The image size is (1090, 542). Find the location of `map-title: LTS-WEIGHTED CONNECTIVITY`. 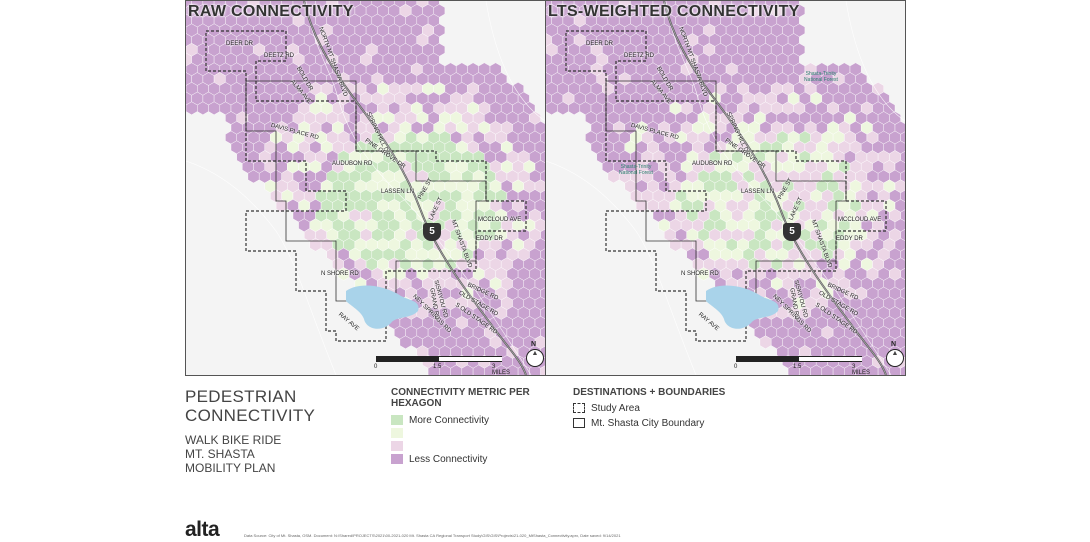

map-title: LTS-WEIGHTED CONNECTIVITY is located at coordinates (674, 11).